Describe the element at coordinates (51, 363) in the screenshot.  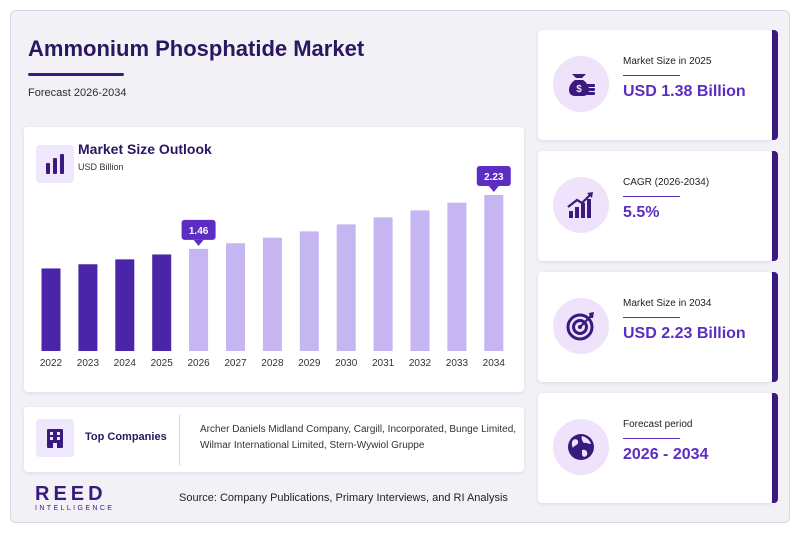
I see `x-tick-label-2022: 2022` at that location.